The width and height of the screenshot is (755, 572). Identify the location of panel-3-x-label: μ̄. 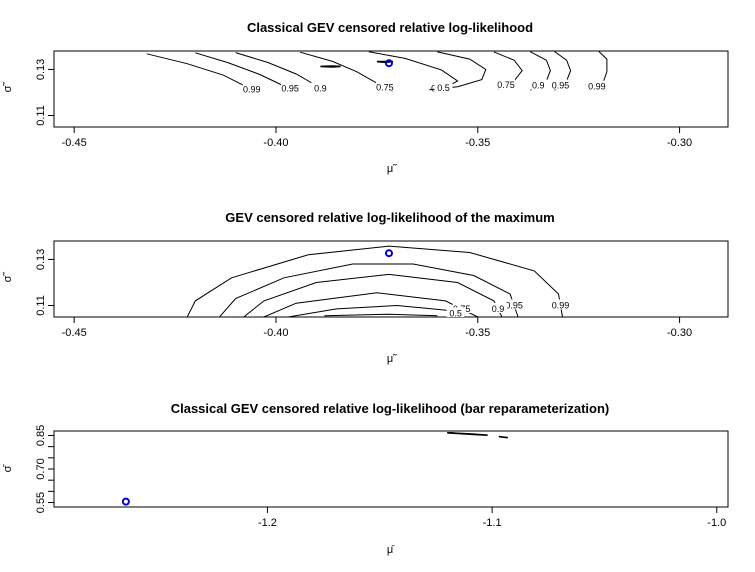
(391, 550).